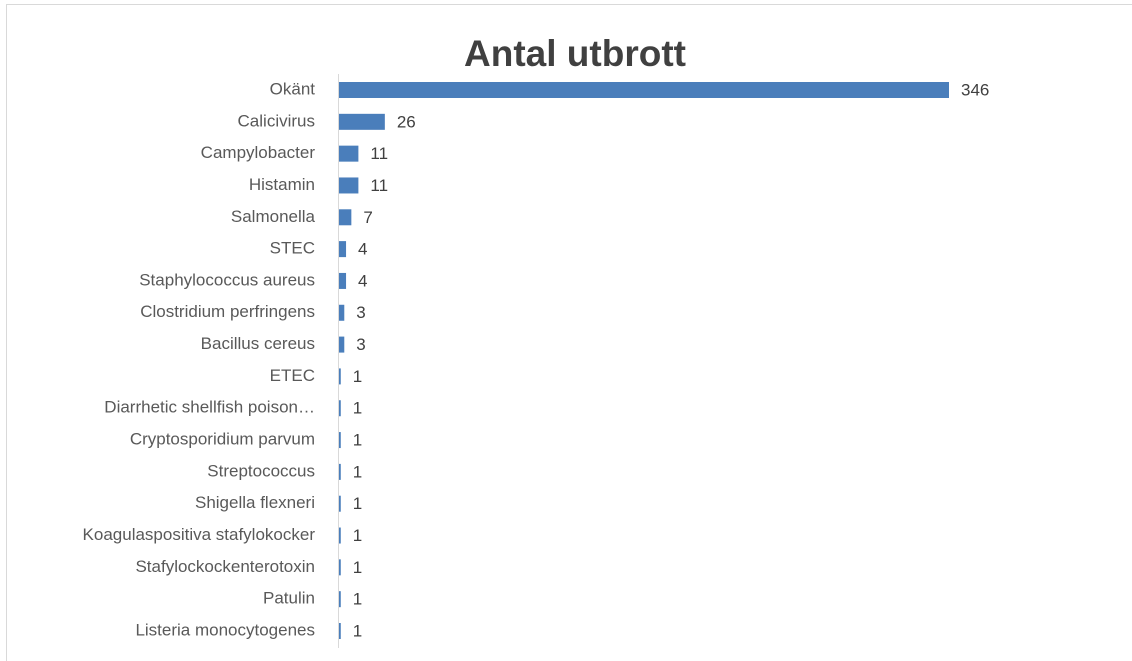 The width and height of the screenshot is (1132, 661). I want to click on category-label: Cryptosporidium parvum, so click(222, 439).